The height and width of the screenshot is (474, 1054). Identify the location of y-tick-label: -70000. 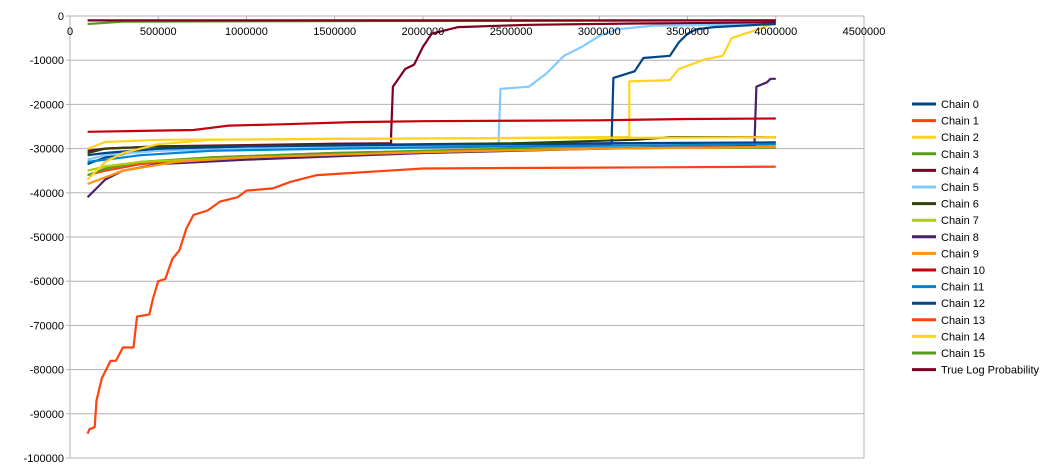
(47, 326).